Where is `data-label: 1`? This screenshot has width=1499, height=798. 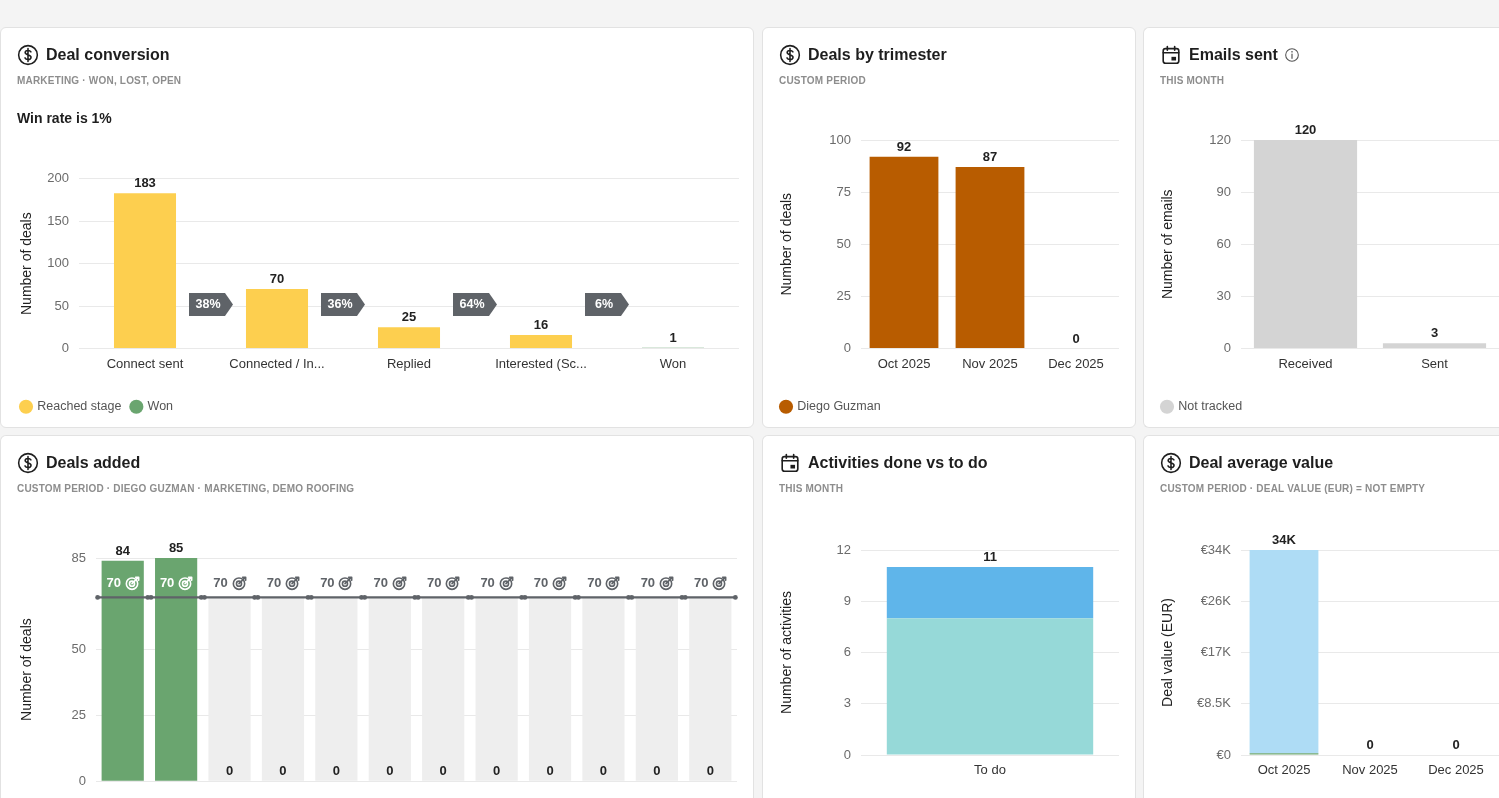 data-label: 1 is located at coordinates (673, 337).